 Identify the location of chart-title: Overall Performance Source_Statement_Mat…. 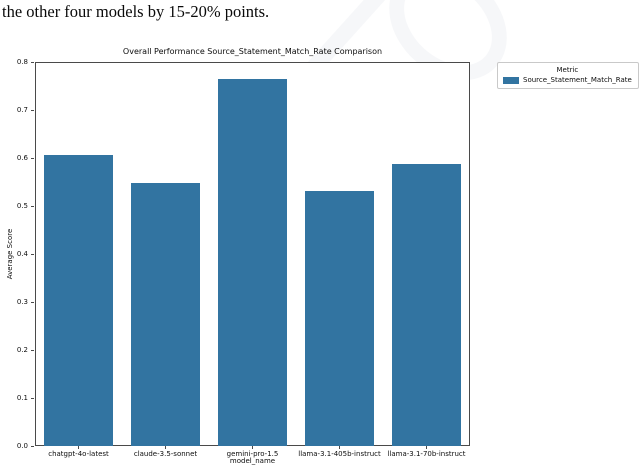
(252, 51).